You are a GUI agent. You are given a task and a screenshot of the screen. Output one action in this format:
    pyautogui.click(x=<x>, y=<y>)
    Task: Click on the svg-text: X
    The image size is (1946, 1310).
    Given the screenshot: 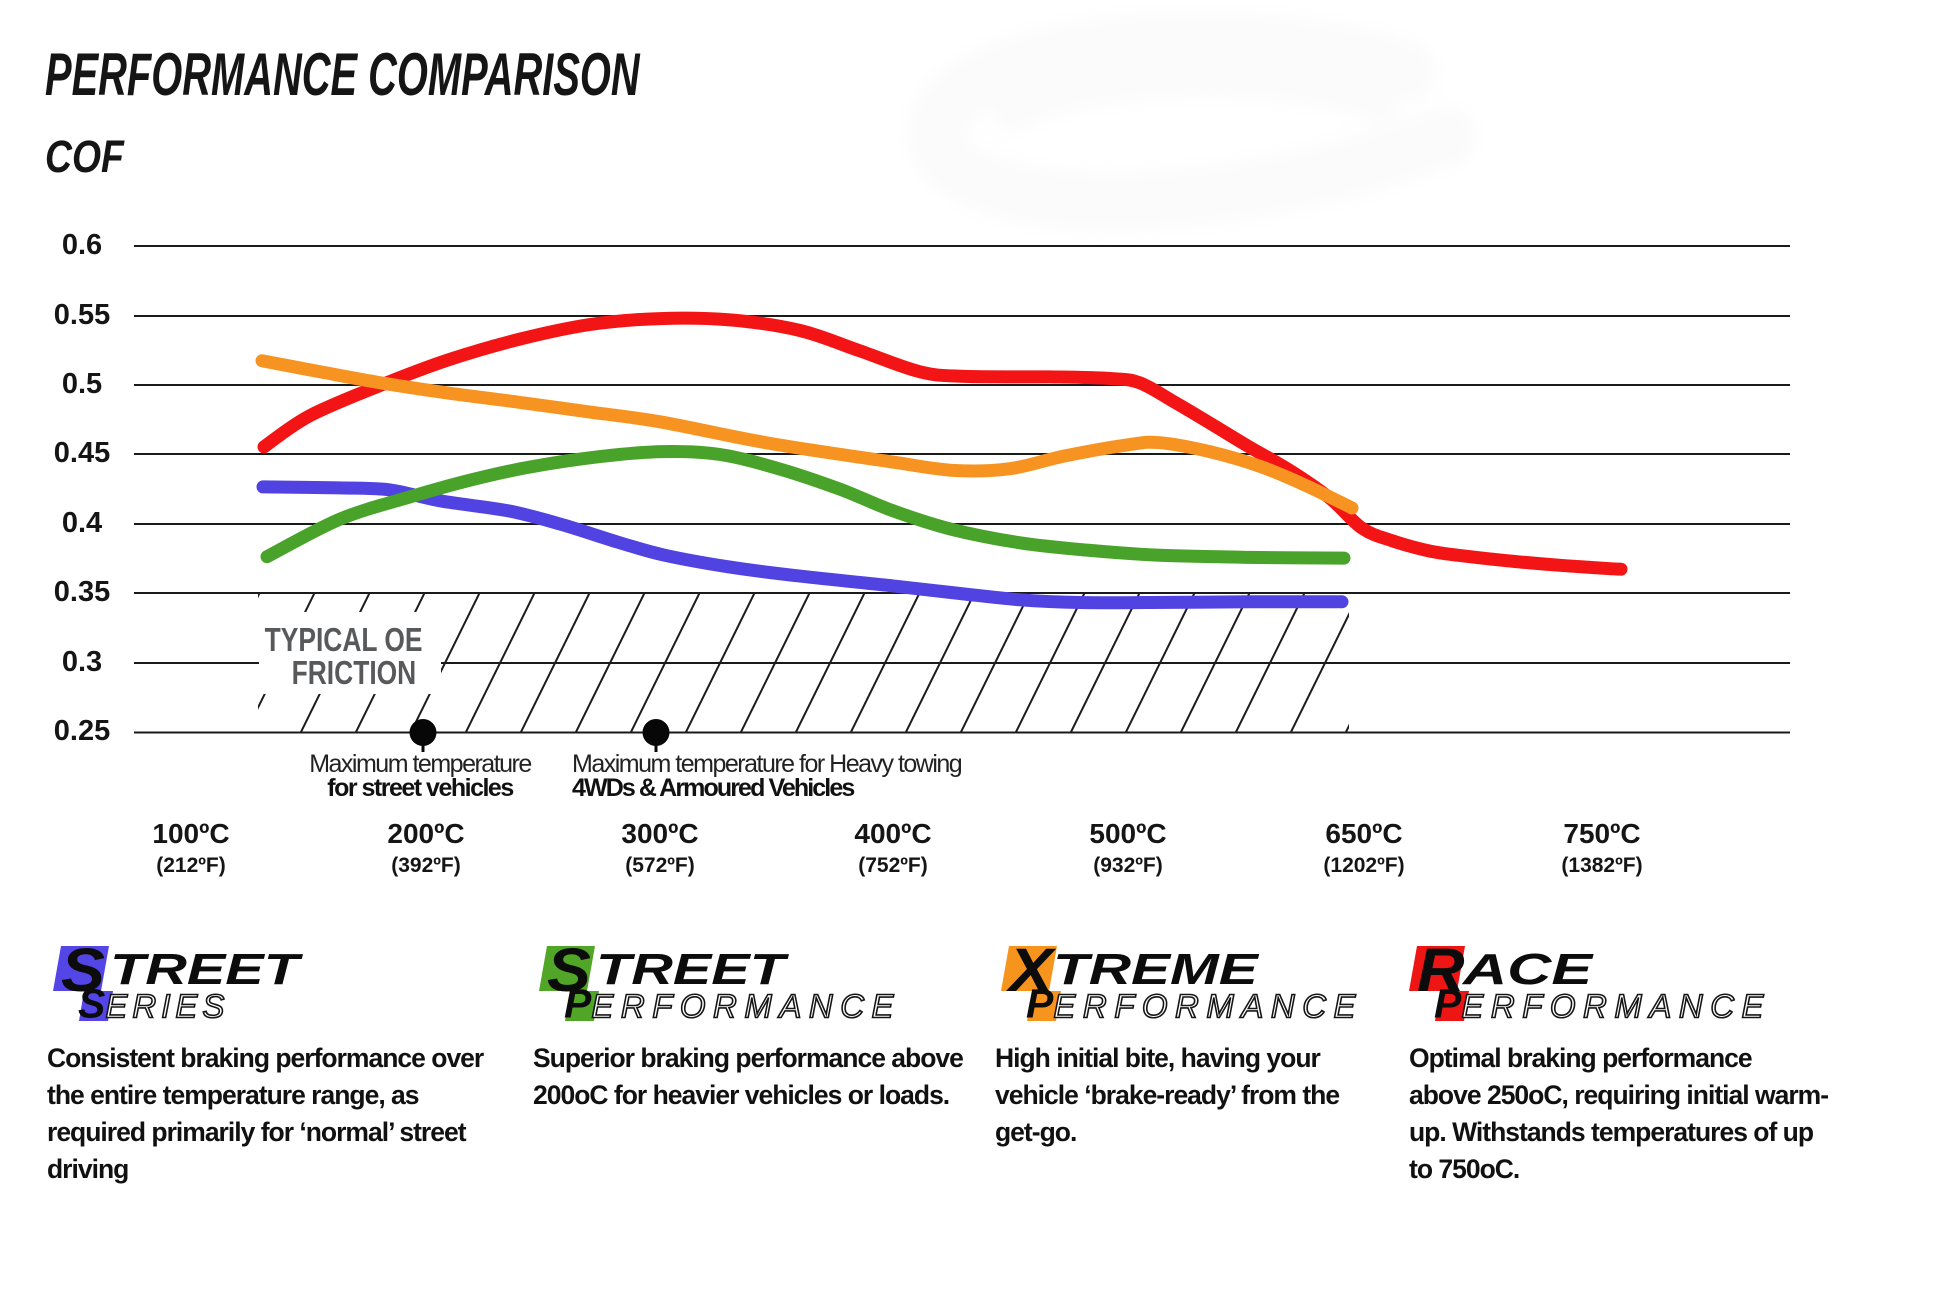 What is the action you would take?
    pyautogui.click(x=1031, y=972)
    